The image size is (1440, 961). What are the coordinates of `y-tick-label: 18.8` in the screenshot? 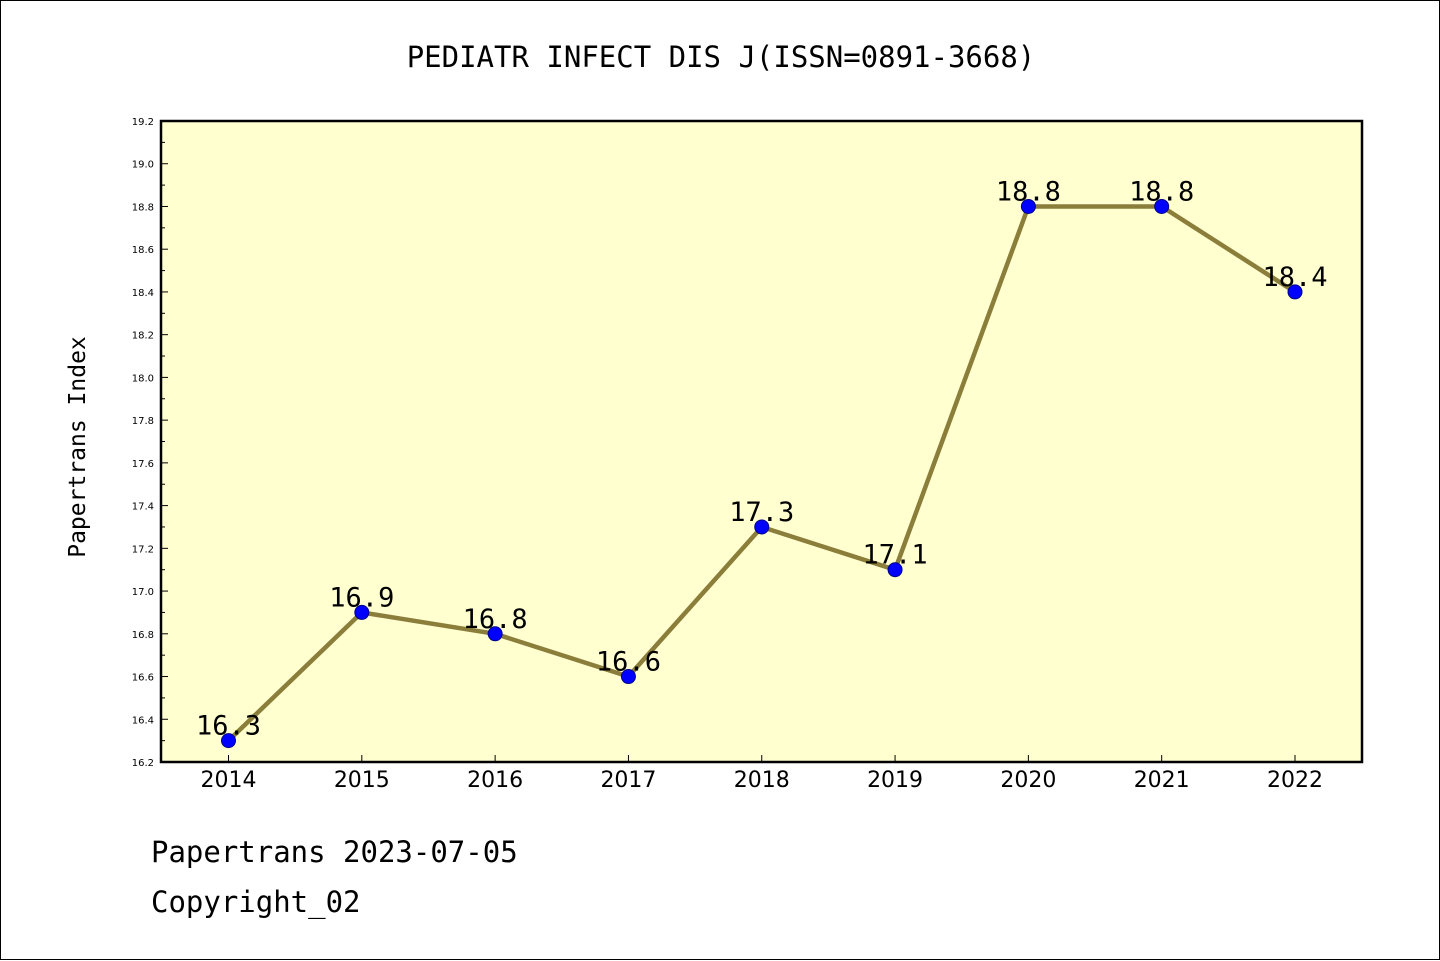 It's located at (143, 207).